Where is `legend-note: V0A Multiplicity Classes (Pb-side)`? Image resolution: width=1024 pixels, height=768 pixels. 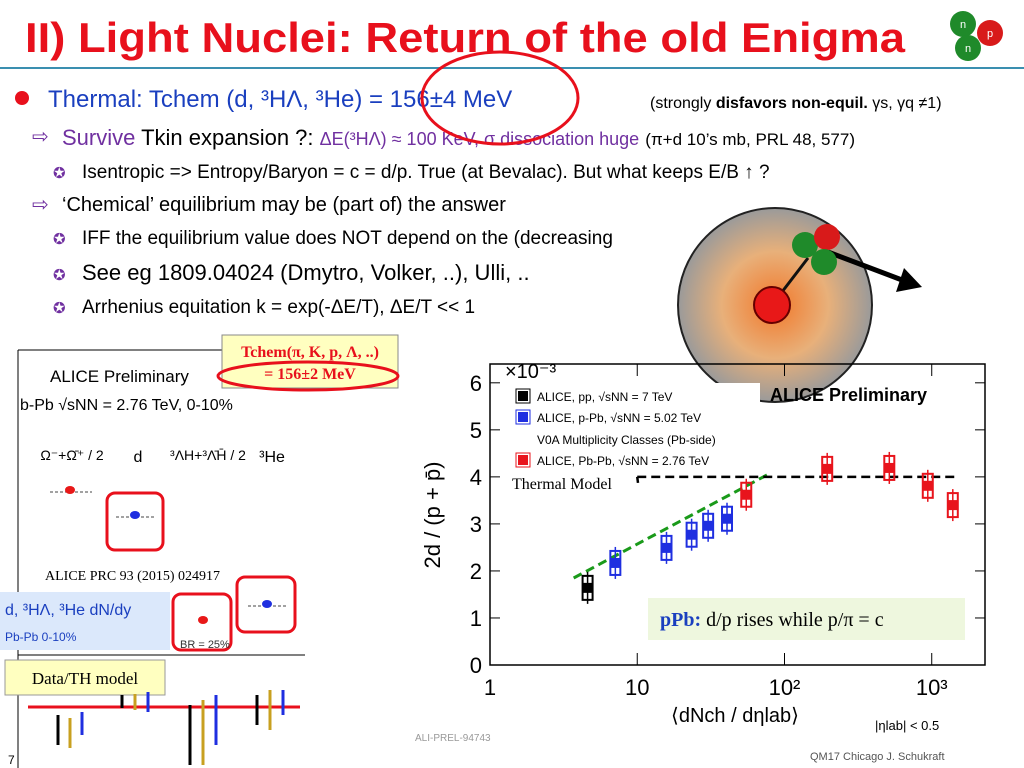
legend-note: V0A Multiplicity Classes (Pb-side) is located at coordinates (626, 440).